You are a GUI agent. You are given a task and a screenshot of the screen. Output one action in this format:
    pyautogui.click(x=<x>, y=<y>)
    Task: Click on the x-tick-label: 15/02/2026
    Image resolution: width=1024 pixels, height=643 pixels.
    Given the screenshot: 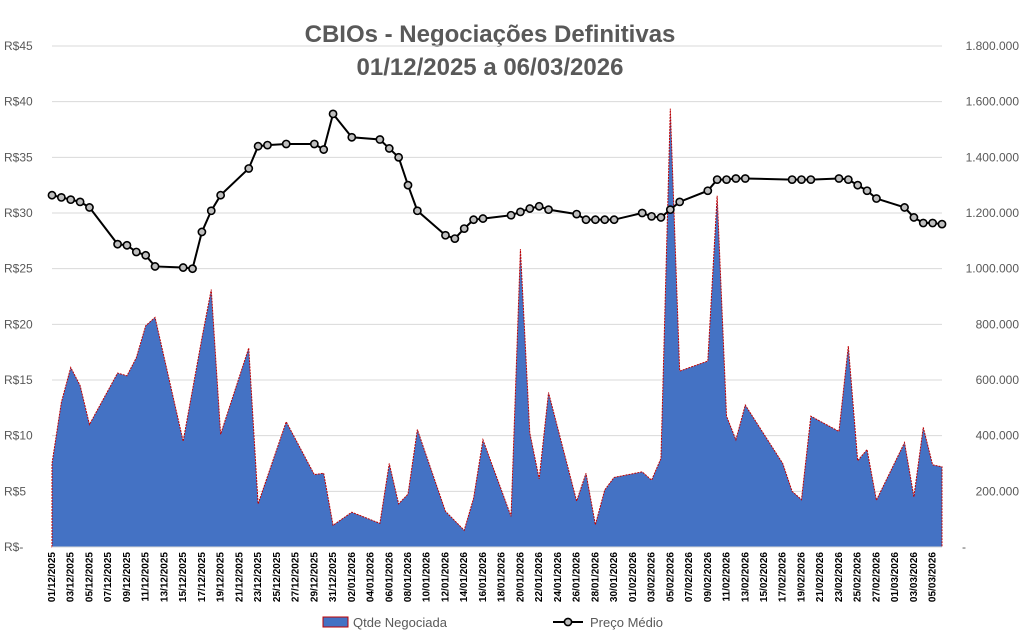 What is the action you would take?
    pyautogui.click(x=764, y=577)
    